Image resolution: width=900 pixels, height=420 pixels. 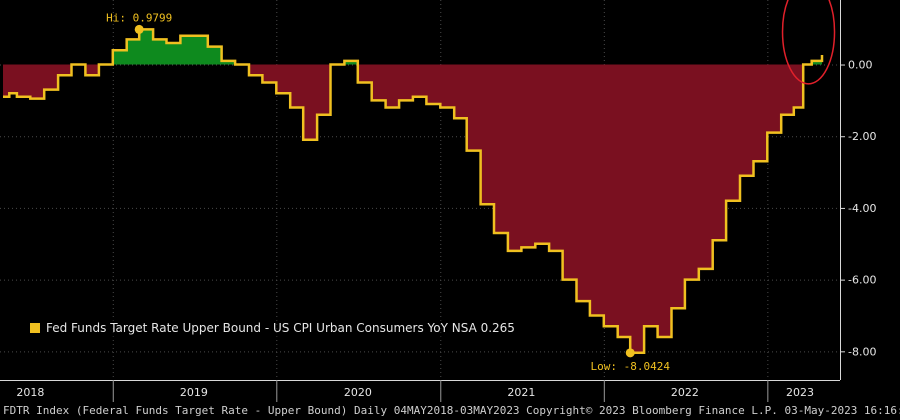 I want to click on low-marker, so click(x=630, y=353).